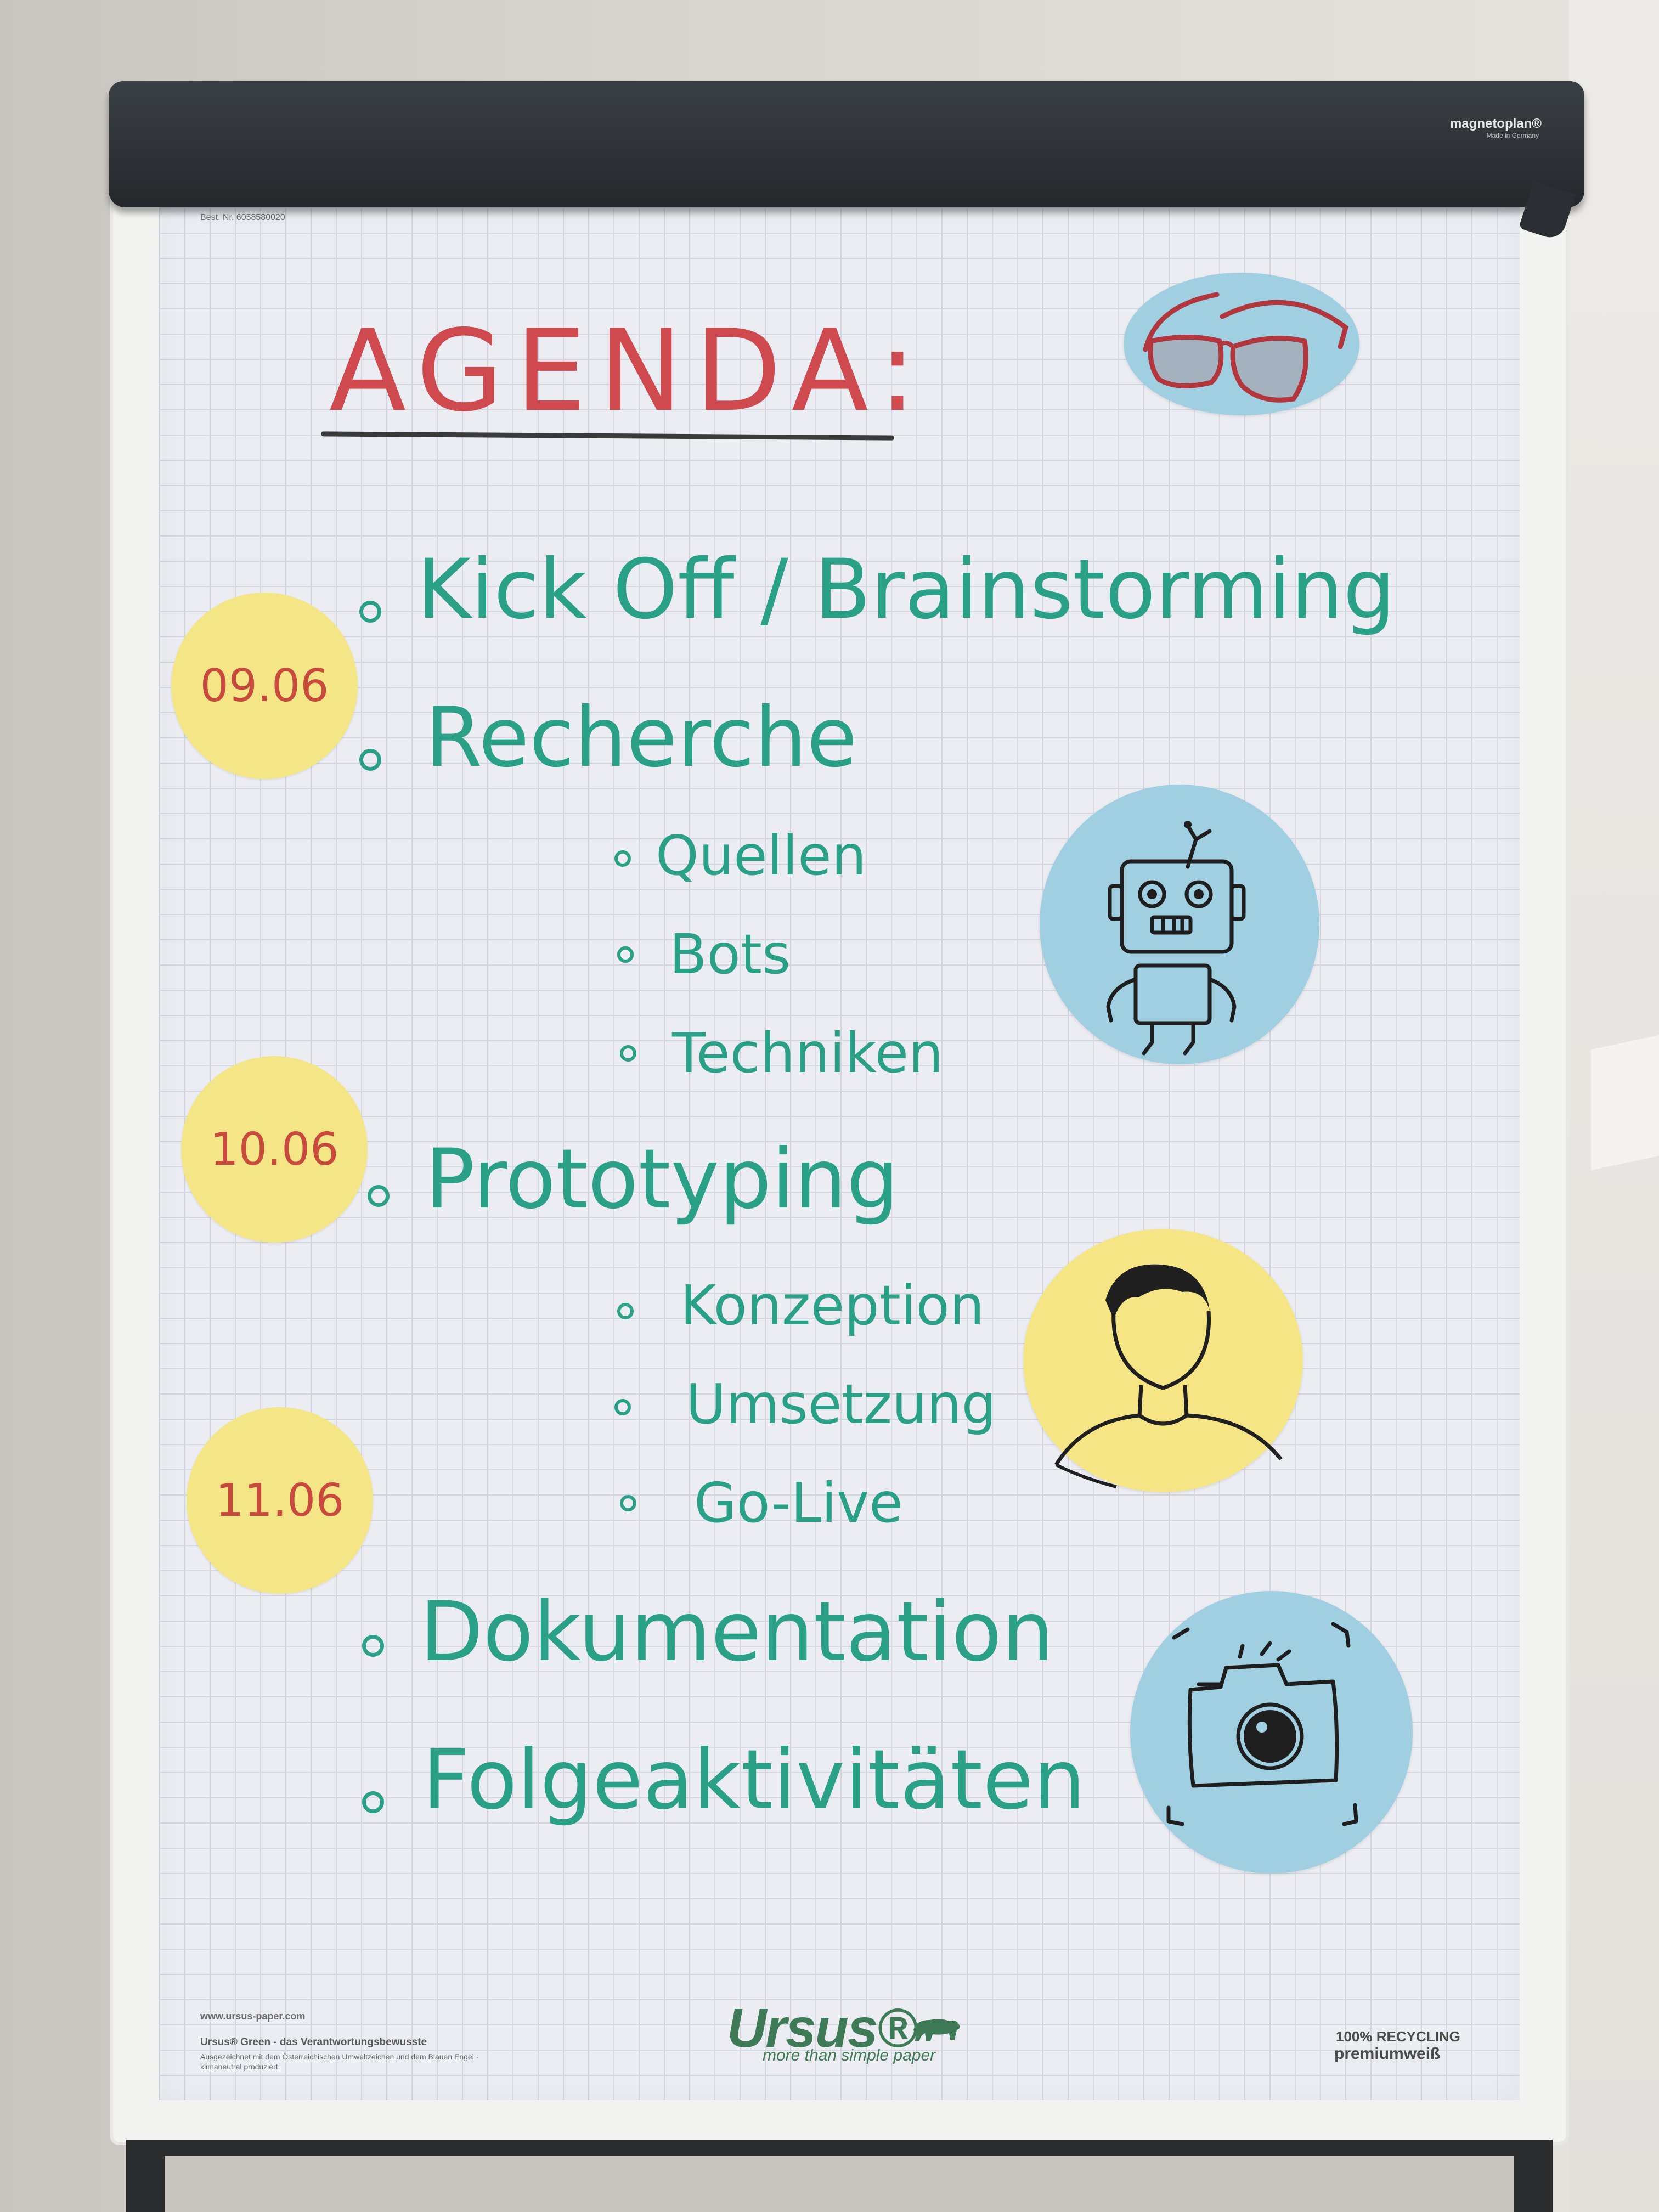  I want to click on agenda-item-recherche: Recherche, so click(641, 738).